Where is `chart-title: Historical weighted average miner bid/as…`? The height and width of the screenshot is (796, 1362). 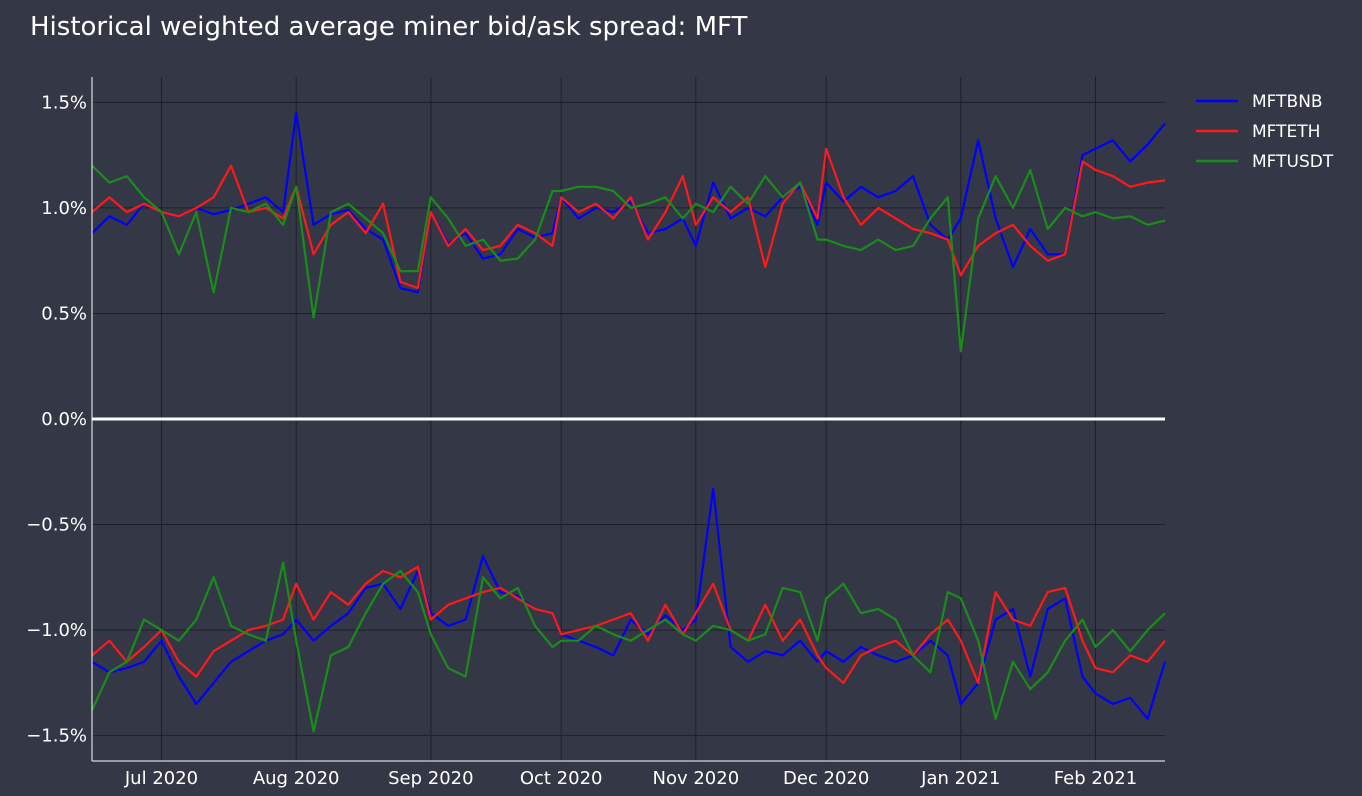 chart-title: Historical weighted average miner bid/as… is located at coordinates (389, 27).